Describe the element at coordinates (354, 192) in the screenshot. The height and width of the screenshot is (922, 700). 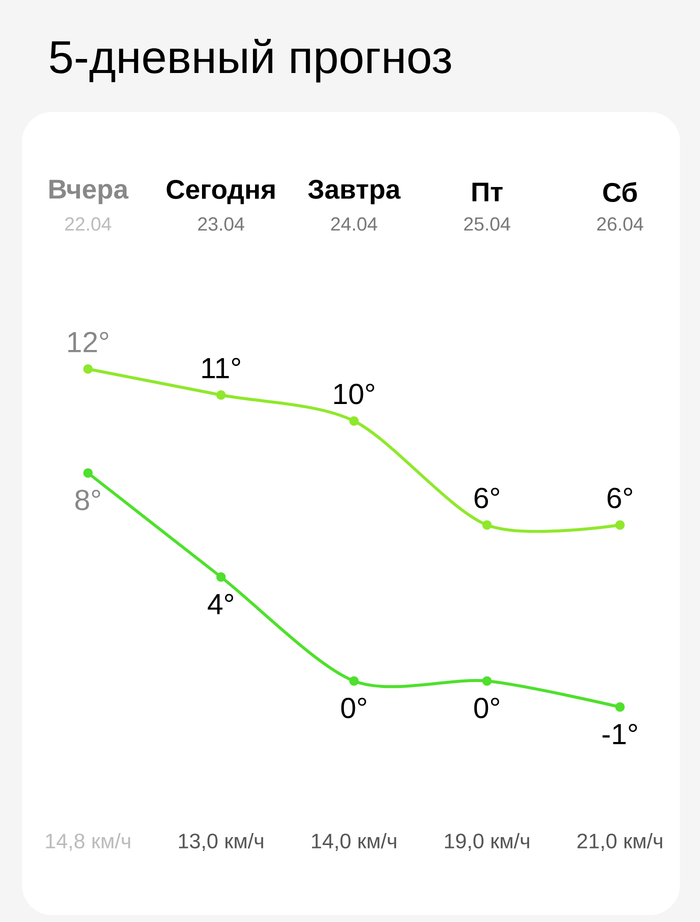
I see `x-tick-label: Завтра` at that location.